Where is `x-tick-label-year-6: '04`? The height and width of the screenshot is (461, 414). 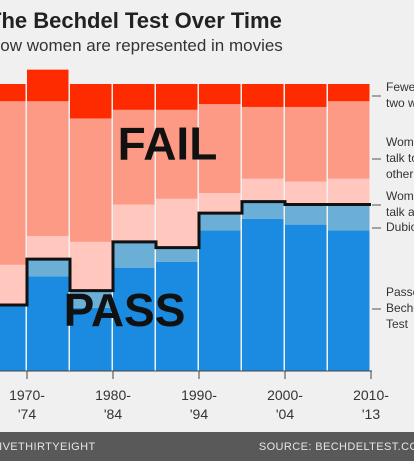
x-tick-label-year-6: '04 is located at coordinates (285, 414).